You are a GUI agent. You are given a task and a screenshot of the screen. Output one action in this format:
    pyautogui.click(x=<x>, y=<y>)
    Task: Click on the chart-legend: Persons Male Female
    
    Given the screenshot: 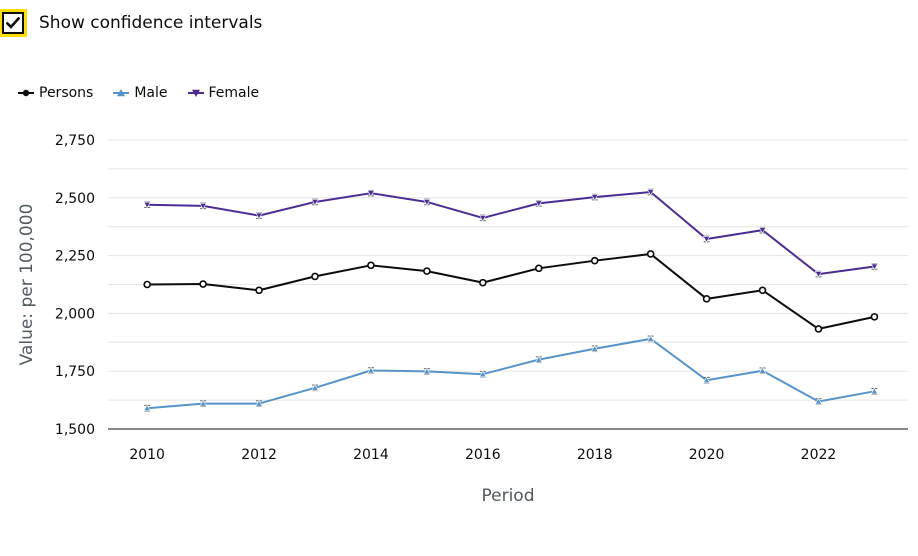 What is the action you would take?
    pyautogui.click(x=148, y=93)
    